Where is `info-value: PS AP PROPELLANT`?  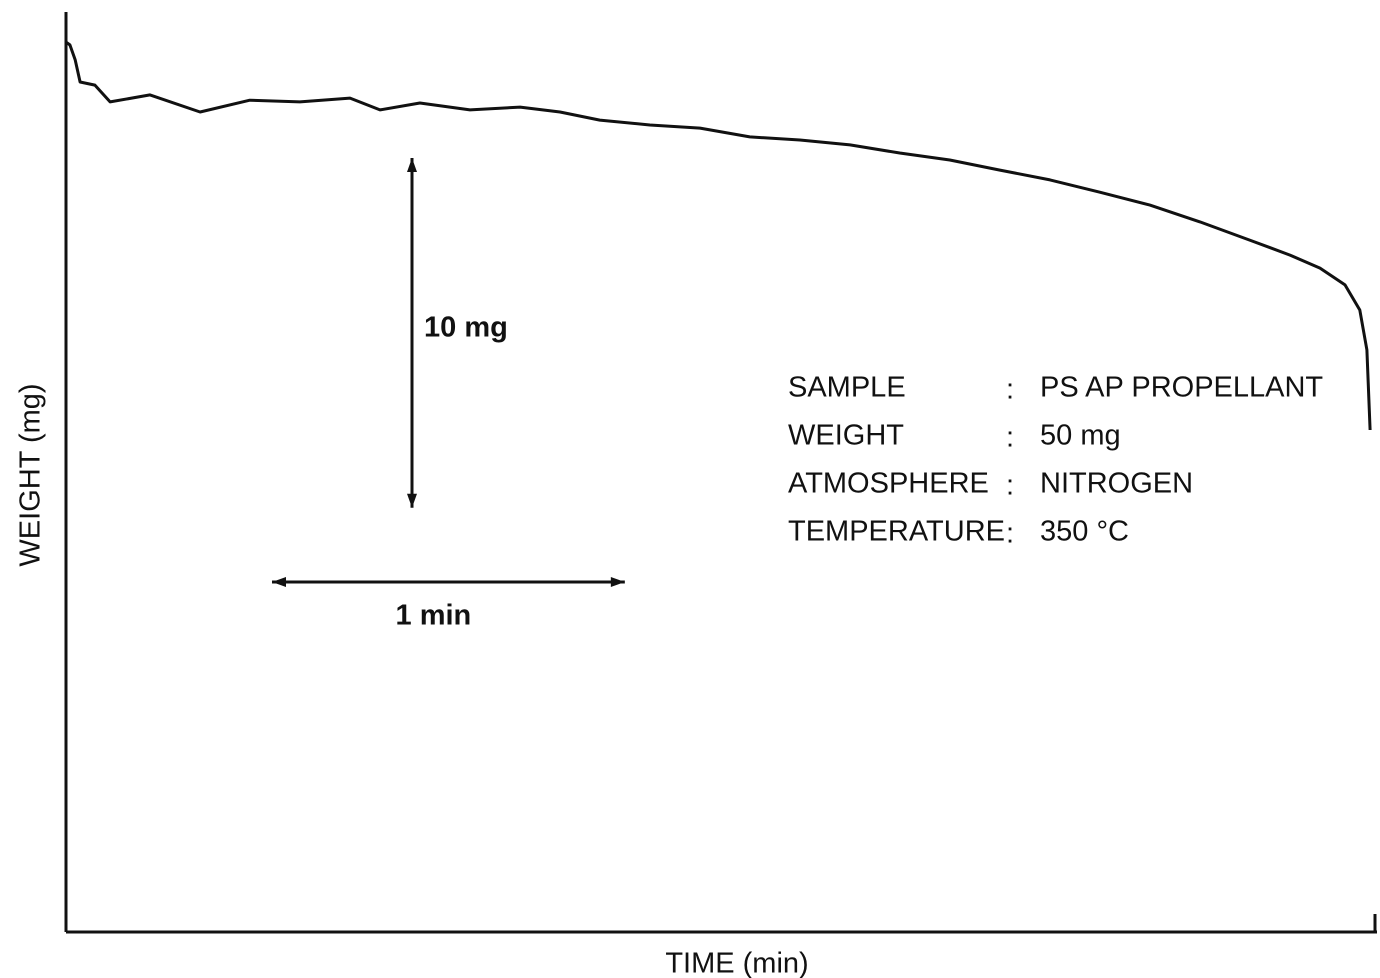 info-value: PS AP PROPELLANT is located at coordinates (1181, 388).